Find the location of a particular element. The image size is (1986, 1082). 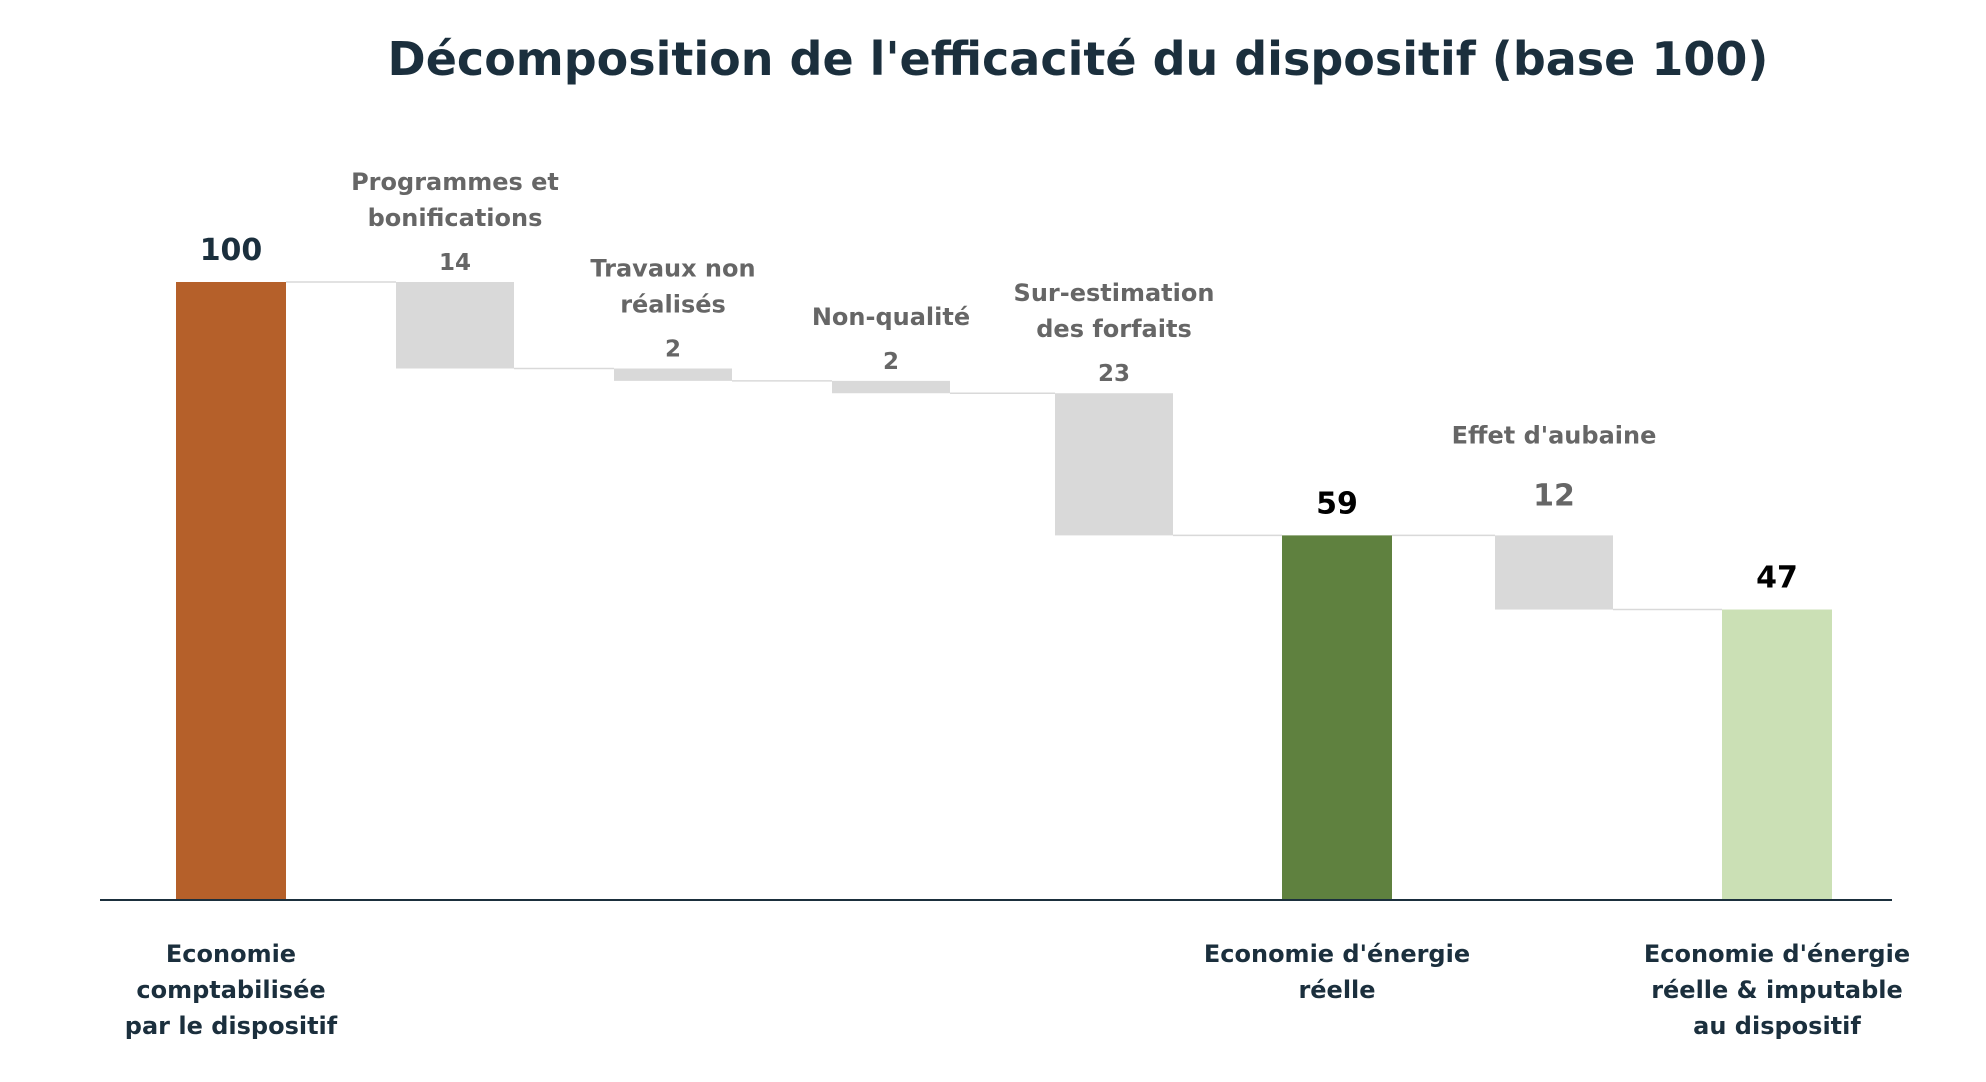

category-label-programmes-line: bonifications is located at coordinates (455, 218).